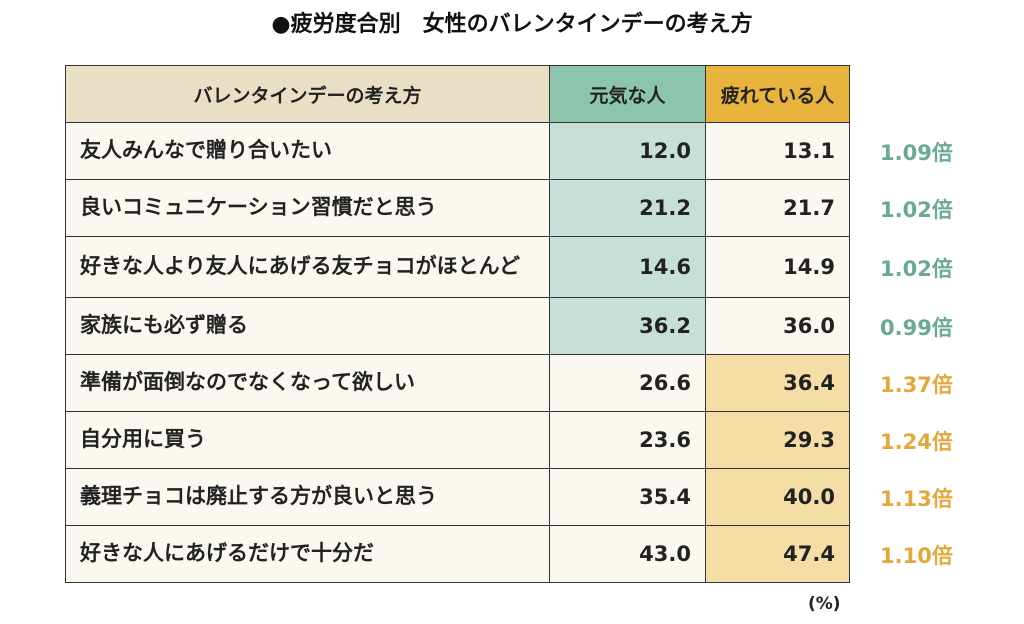  Describe the element at coordinates (777, 440) in the screenshot. I see `value-cell: 29.3` at that location.